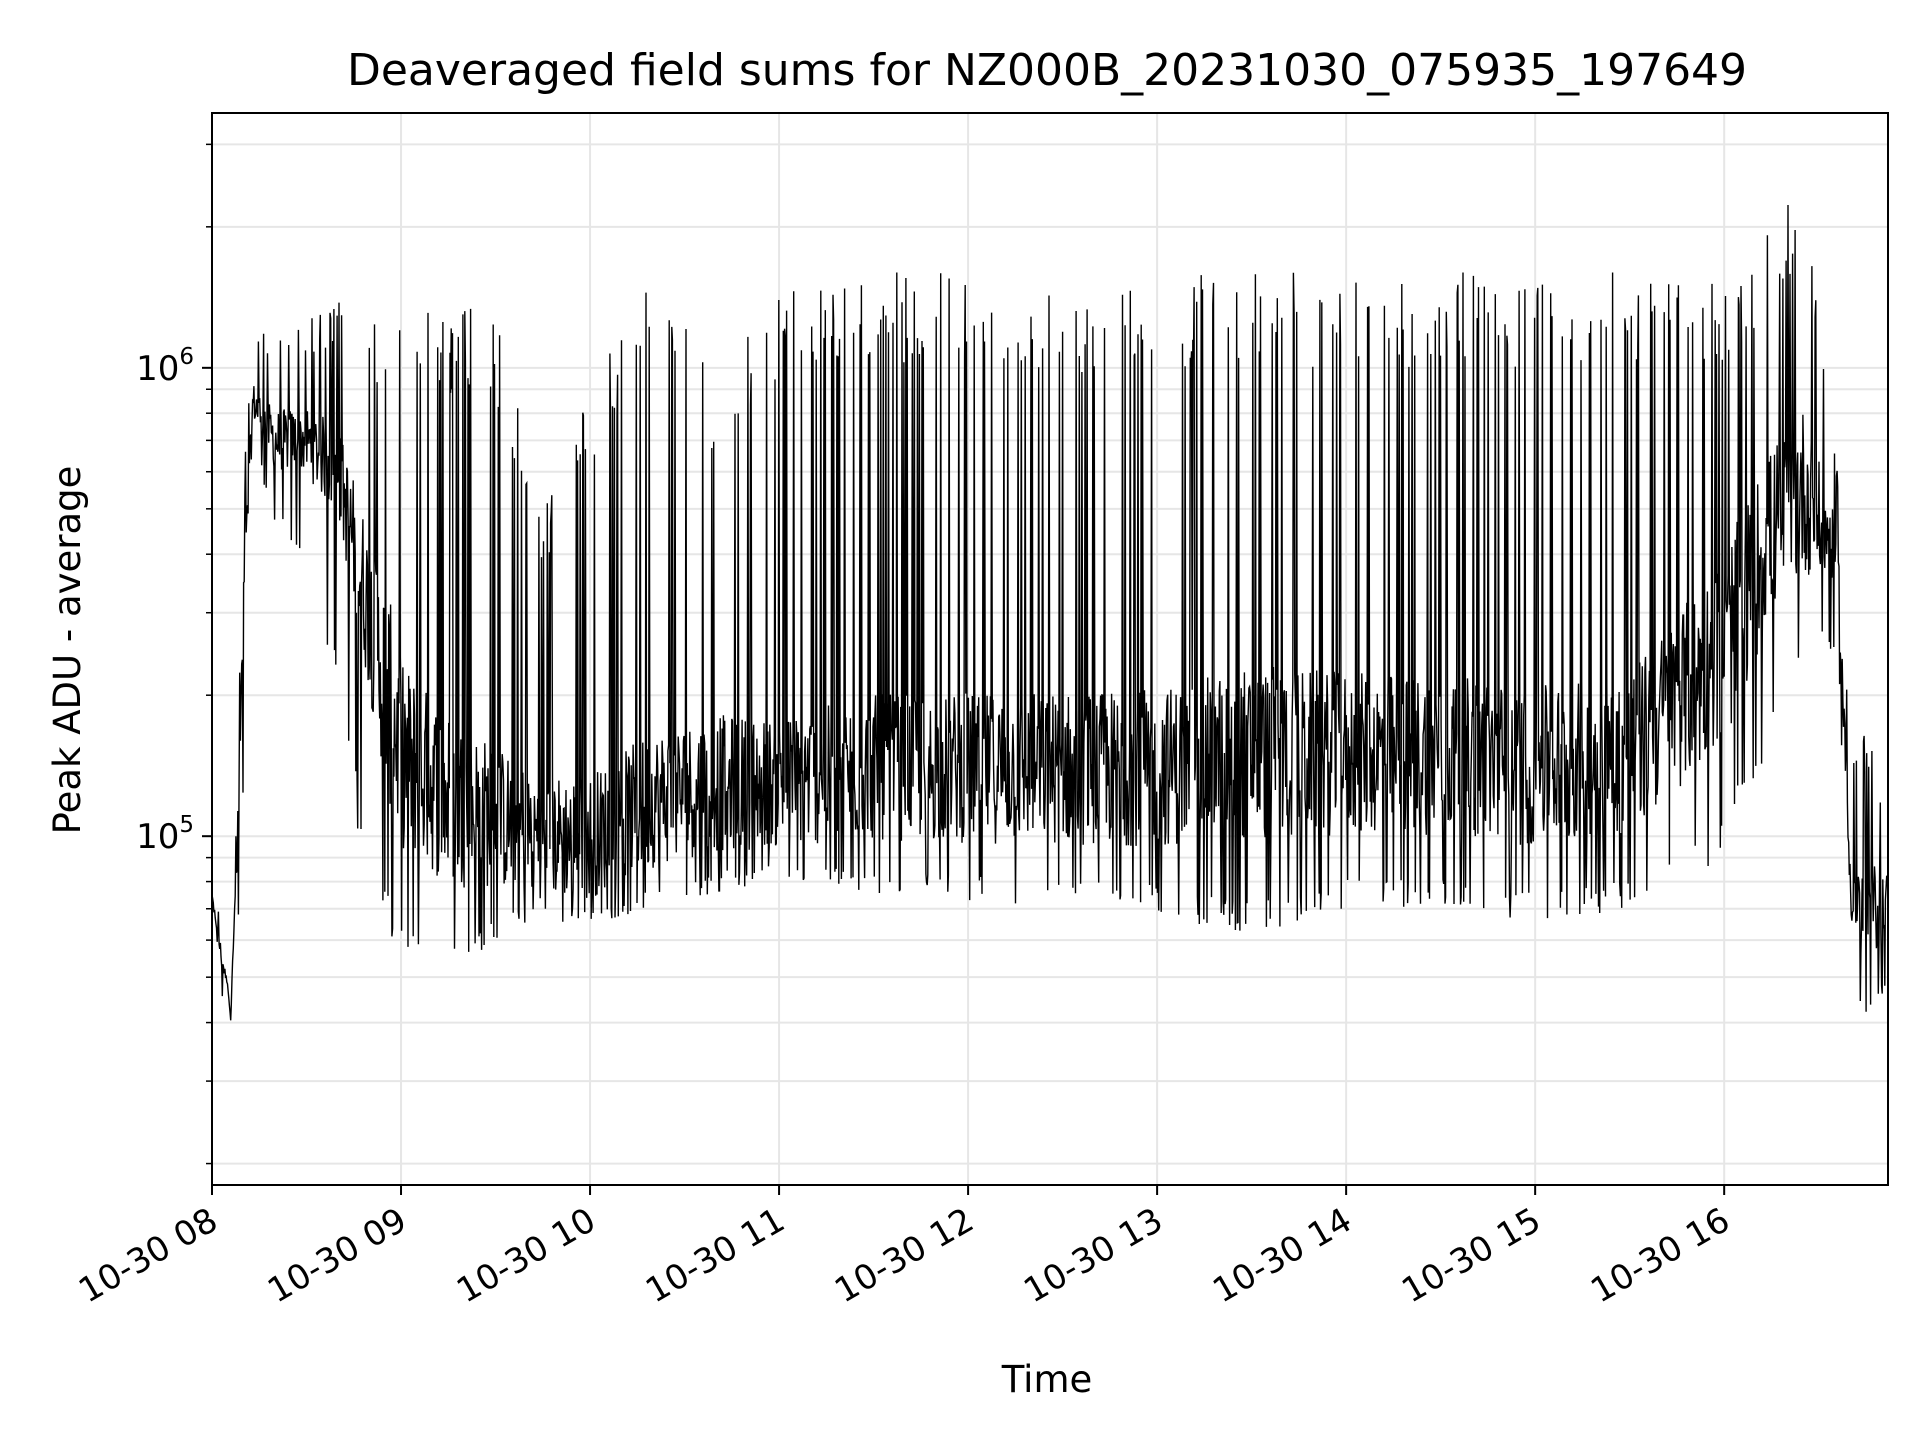 Image resolution: width=1920 pixels, height=1440 pixels. Describe the element at coordinates (1047, 1379) in the screenshot. I see `x-axis-label: Time` at that location.